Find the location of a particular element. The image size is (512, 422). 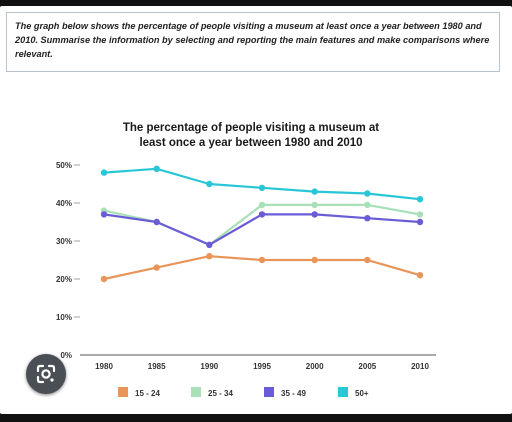

legend-label: 25 - 34 is located at coordinates (220, 393).